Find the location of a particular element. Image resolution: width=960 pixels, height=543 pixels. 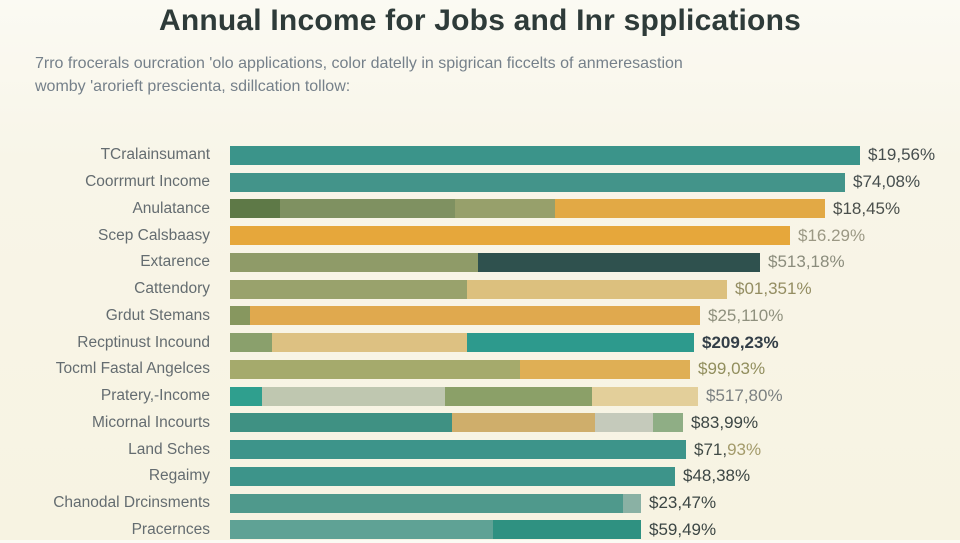

chart-row: Extarence $513,18% is located at coordinates (480, 262).